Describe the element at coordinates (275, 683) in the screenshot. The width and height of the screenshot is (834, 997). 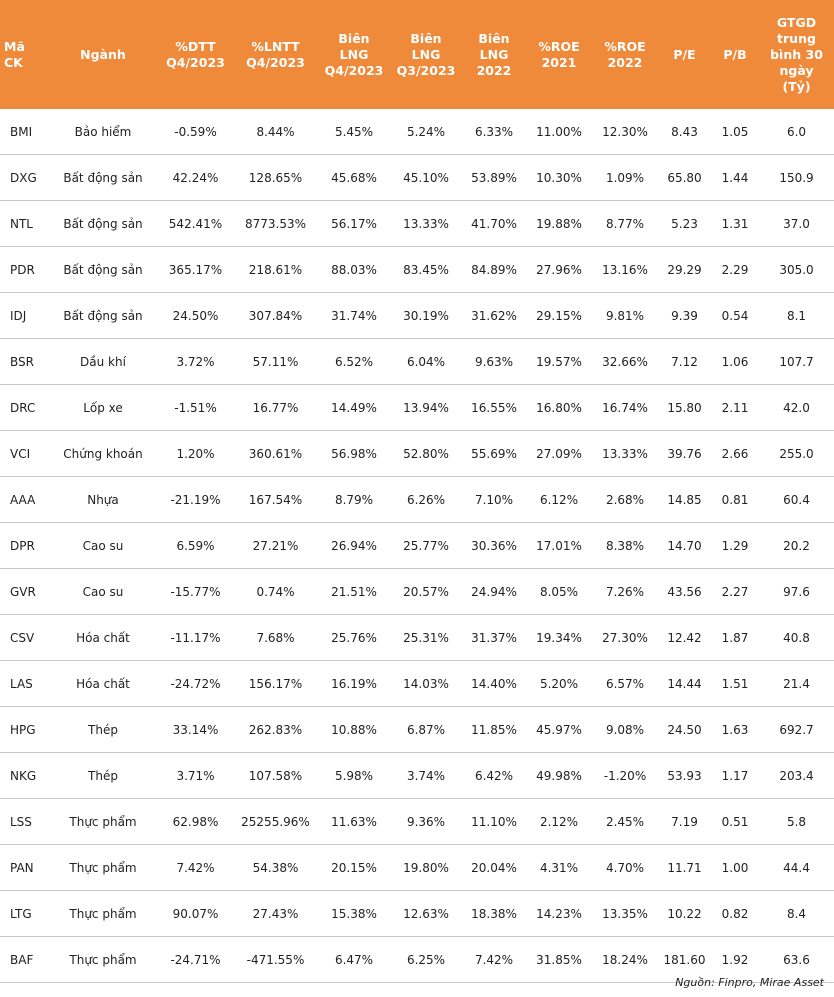
I see `table-cell: 156.17%` at that location.